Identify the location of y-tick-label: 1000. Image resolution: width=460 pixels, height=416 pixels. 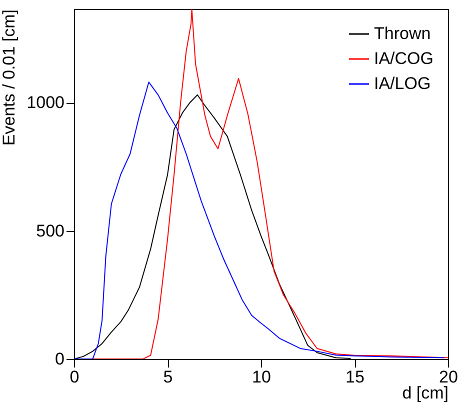
(45, 102).